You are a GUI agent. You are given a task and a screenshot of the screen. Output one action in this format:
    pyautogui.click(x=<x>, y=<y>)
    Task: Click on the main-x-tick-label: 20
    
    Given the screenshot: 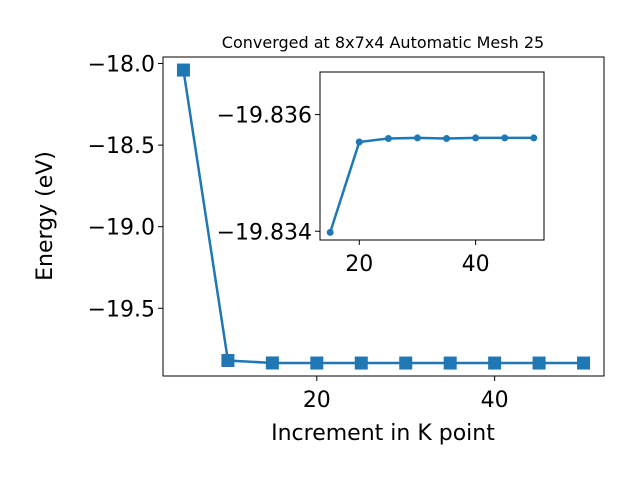 What is the action you would take?
    pyautogui.click(x=317, y=400)
    